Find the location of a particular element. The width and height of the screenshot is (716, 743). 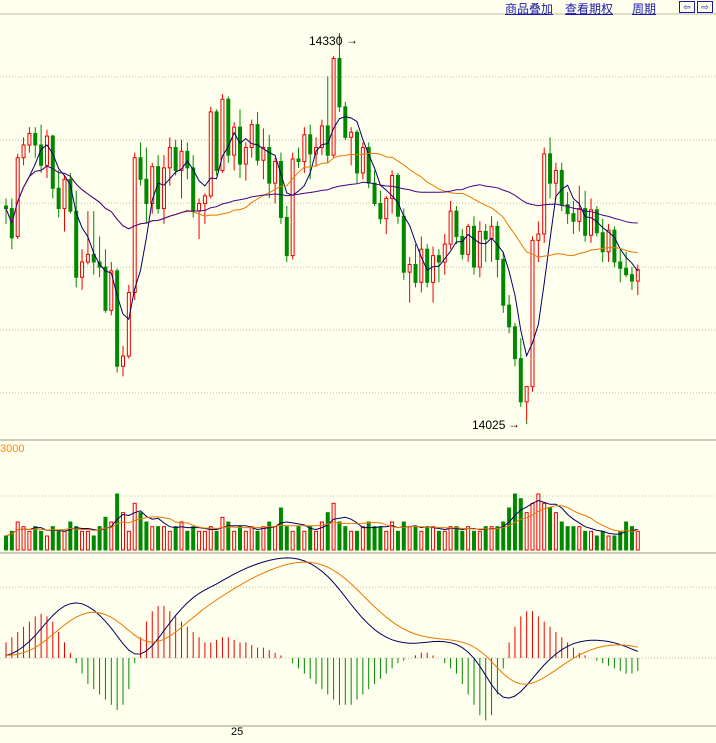

date-tick-label: 25 is located at coordinates (237, 732).